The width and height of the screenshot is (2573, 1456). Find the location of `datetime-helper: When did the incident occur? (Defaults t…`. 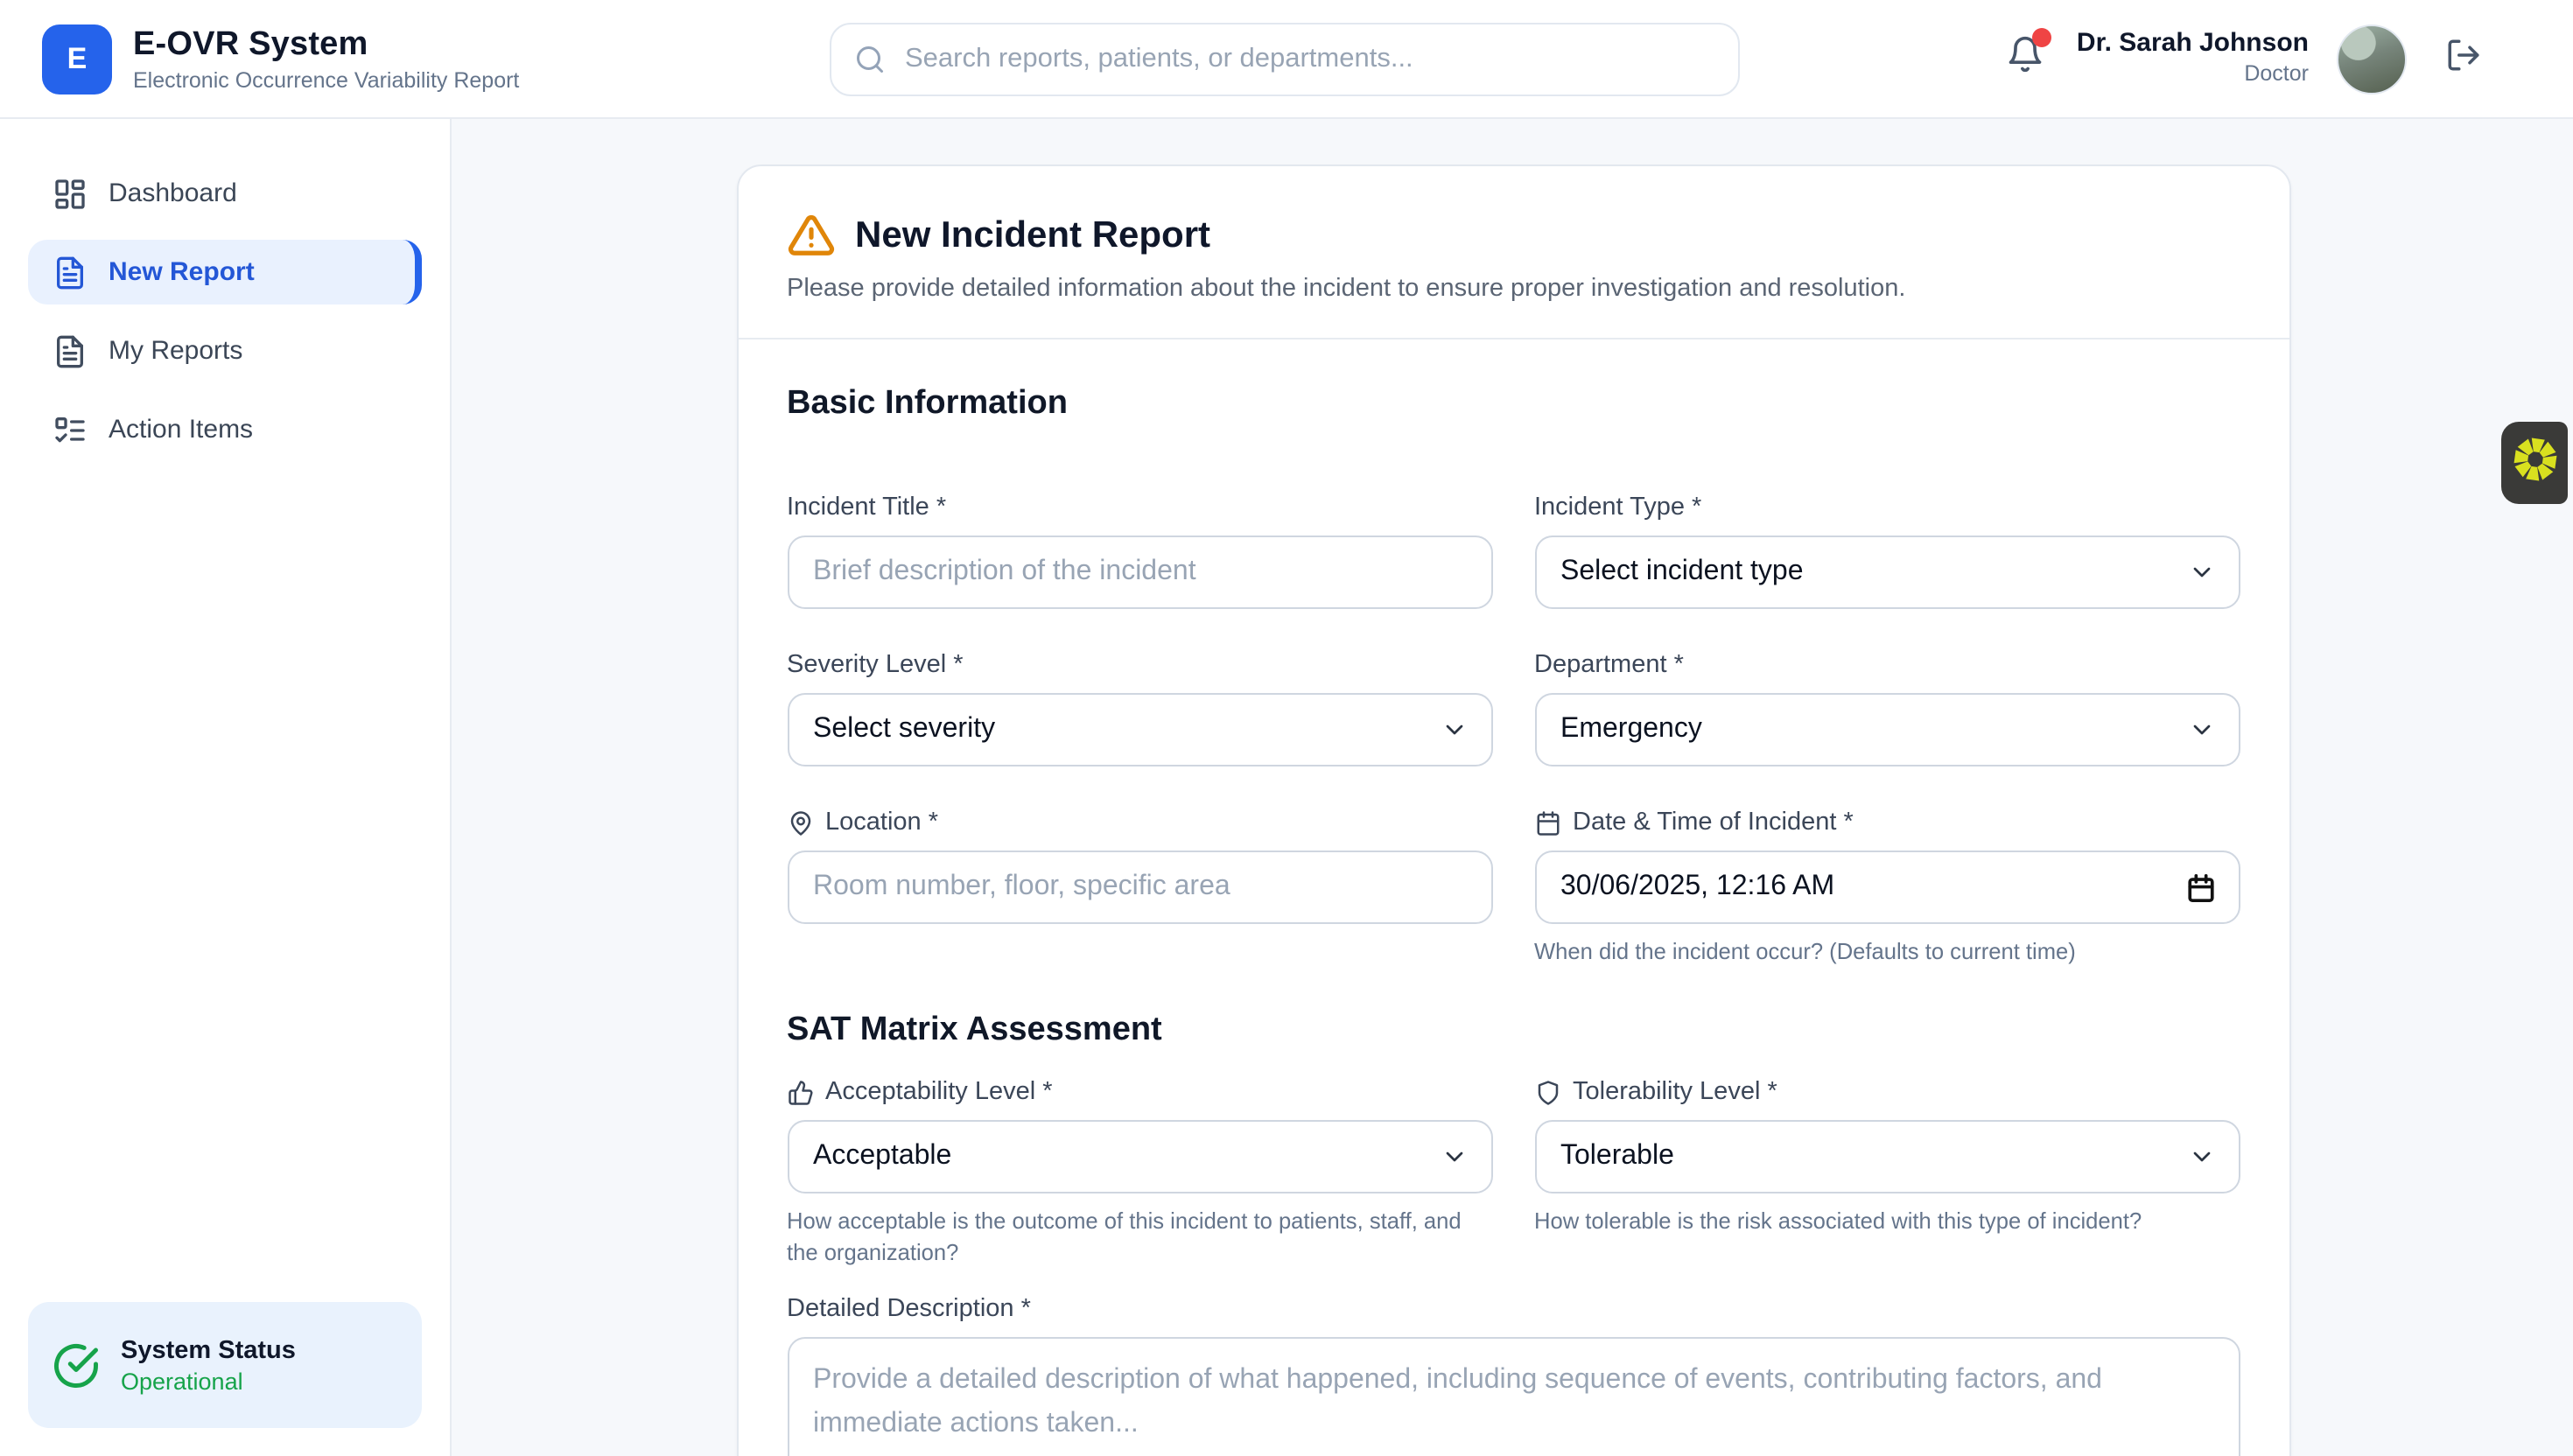

datetime-helper: When did the incident occur? (Defaults t… is located at coordinates (1805, 951).